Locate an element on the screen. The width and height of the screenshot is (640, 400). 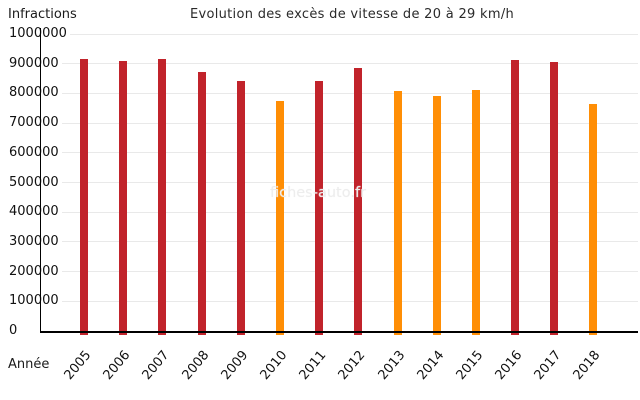
x-tick-label-2017: 2017 is located at coordinates (548, 365).